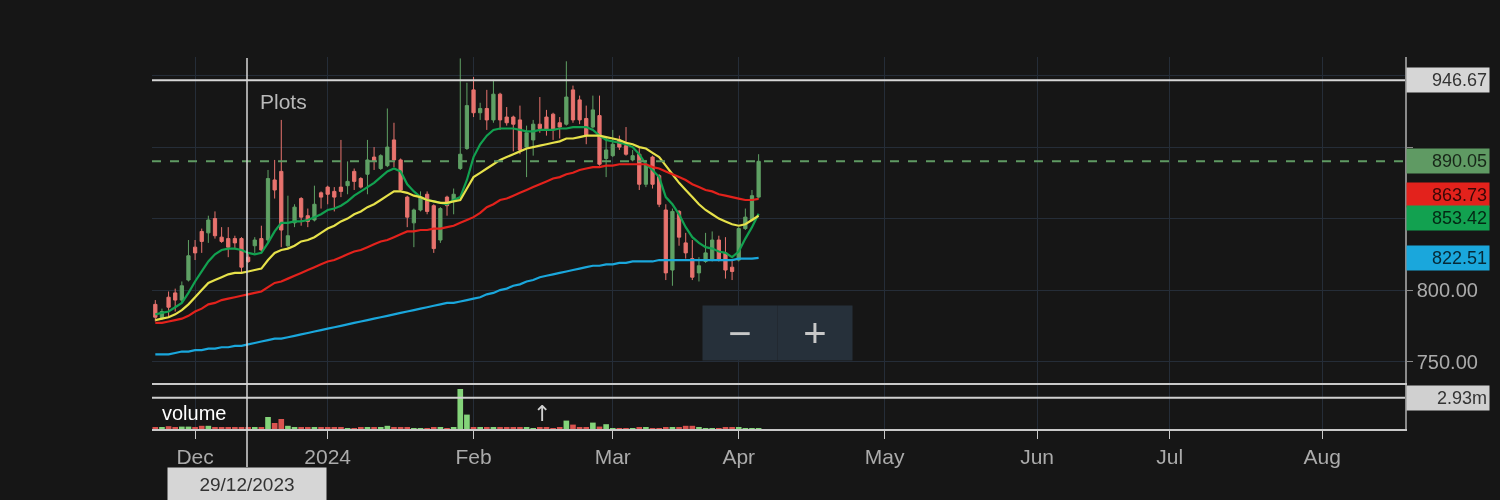 The width and height of the screenshot is (1500, 500). Describe the element at coordinates (473, 456) in the screenshot. I see `x-tick-label: Feb` at that location.